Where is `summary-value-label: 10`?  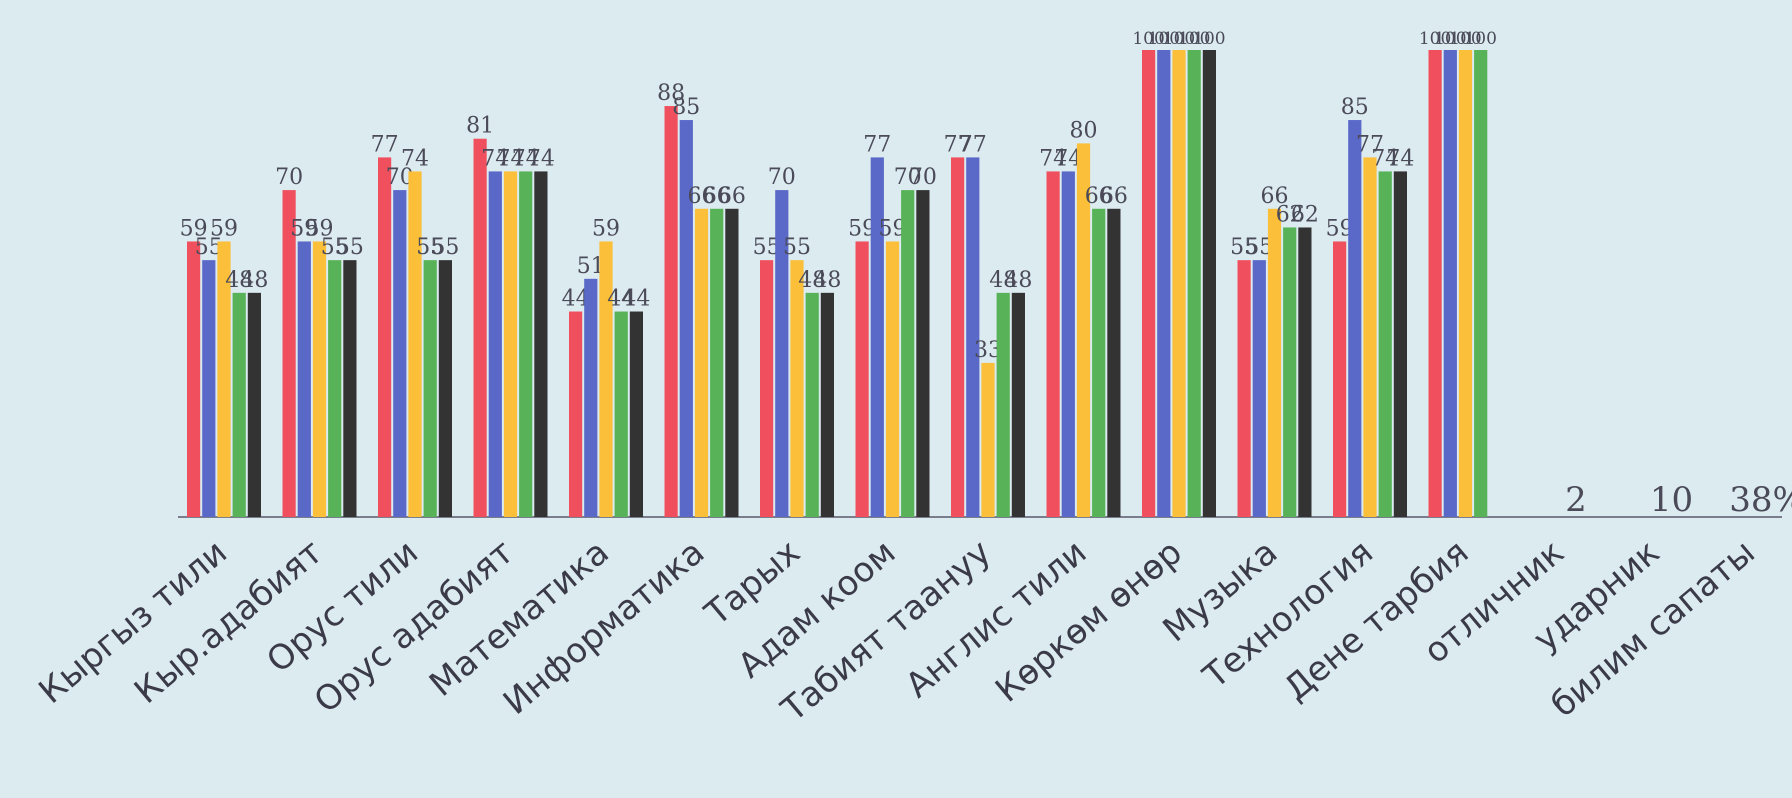
summary-value-label: 10 is located at coordinates (1671, 500).